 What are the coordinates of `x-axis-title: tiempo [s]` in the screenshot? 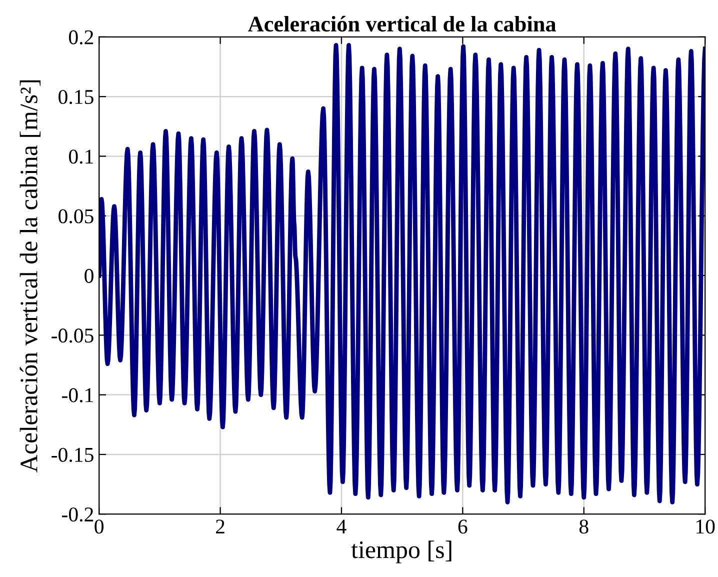 It's located at (401, 552).